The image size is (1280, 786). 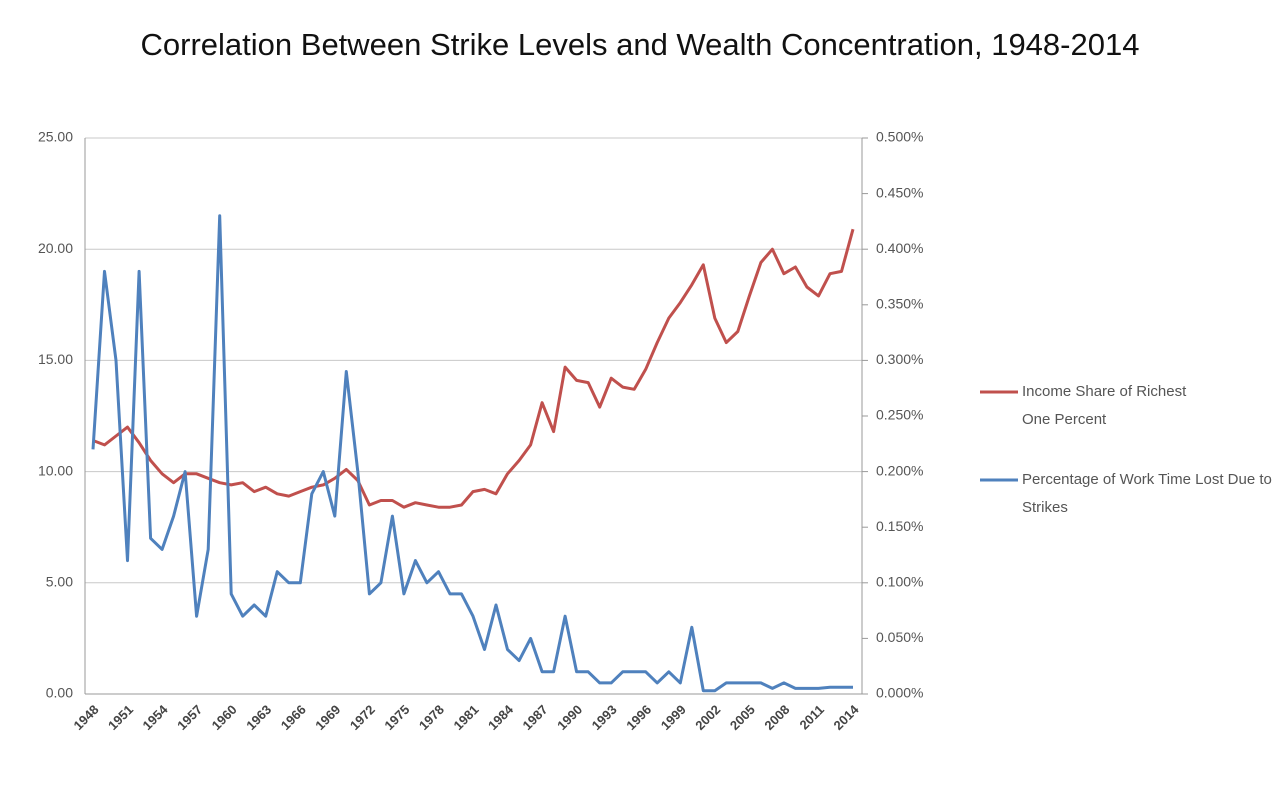 I want to click on y2-tick-label: 0.350%, so click(x=899, y=304).